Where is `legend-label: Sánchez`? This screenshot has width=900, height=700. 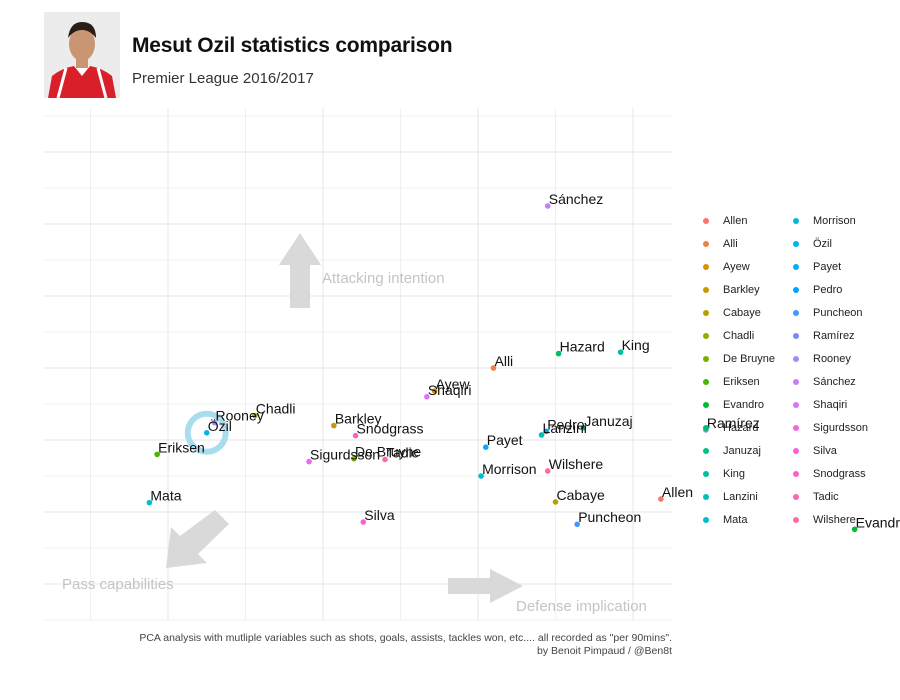
legend-label: Sánchez is located at coordinates (834, 382).